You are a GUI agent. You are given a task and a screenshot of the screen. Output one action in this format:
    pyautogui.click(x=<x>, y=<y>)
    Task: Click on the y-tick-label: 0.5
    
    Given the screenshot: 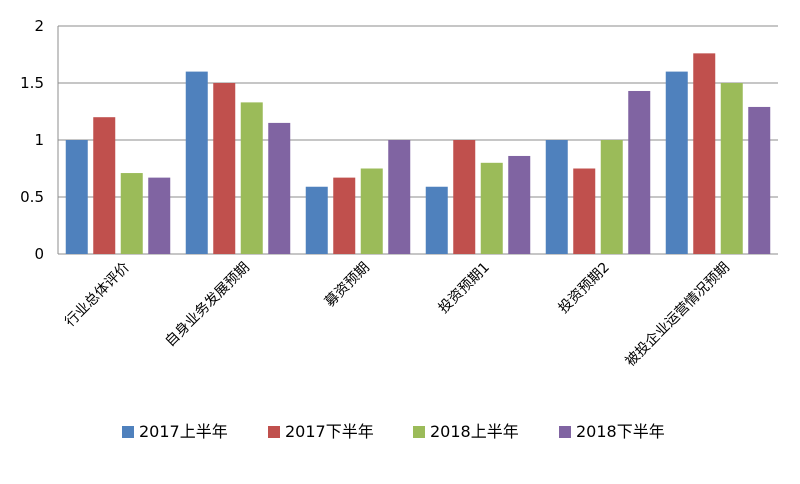 What is the action you would take?
    pyautogui.click(x=32, y=197)
    